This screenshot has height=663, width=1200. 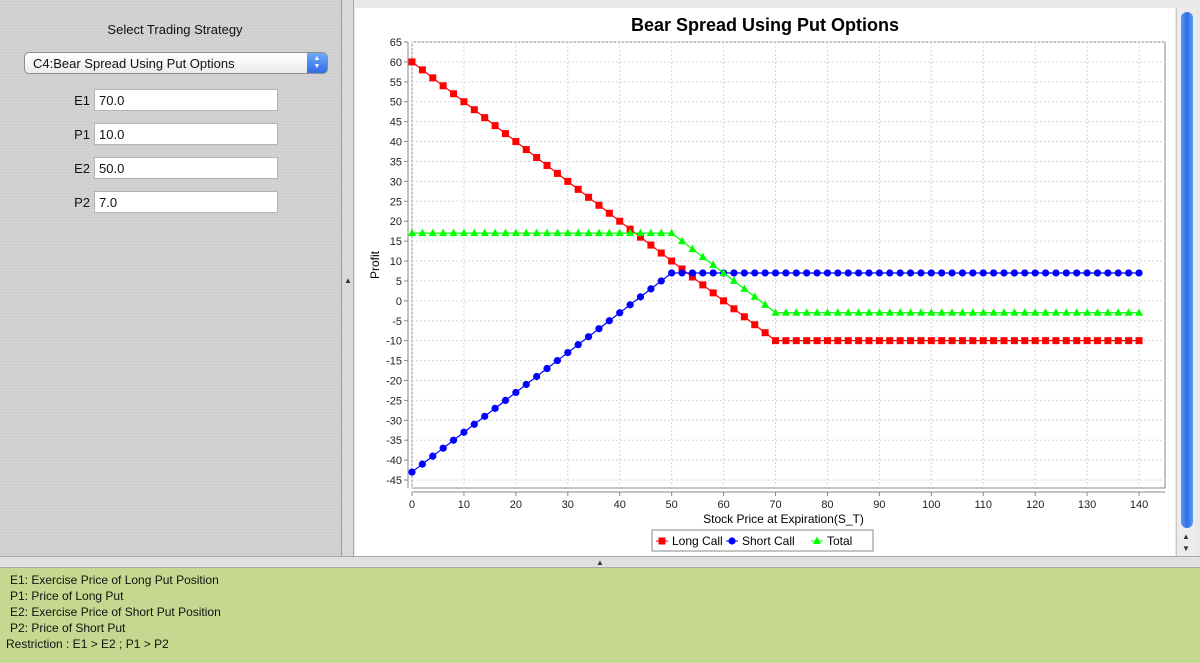 What do you see at coordinates (399, 302) in the screenshot?
I see `y-tick-label: 0` at bounding box center [399, 302].